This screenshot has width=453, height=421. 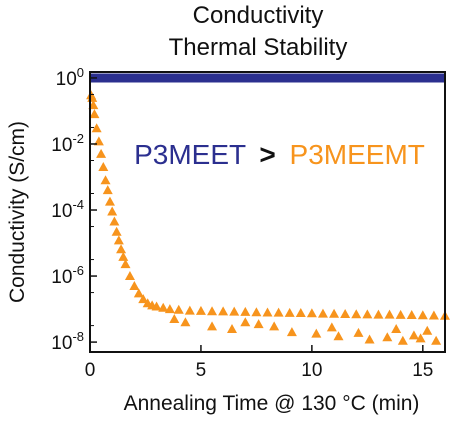 What do you see at coordinates (70, 77) in the screenshot?
I see `y-tick-label: 10⁰` at bounding box center [70, 77].